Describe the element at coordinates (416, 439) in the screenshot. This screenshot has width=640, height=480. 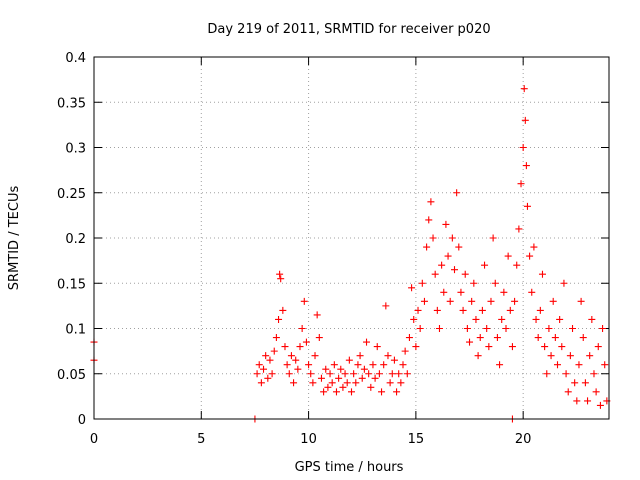
I see `x-tick-label: 15` at that location.